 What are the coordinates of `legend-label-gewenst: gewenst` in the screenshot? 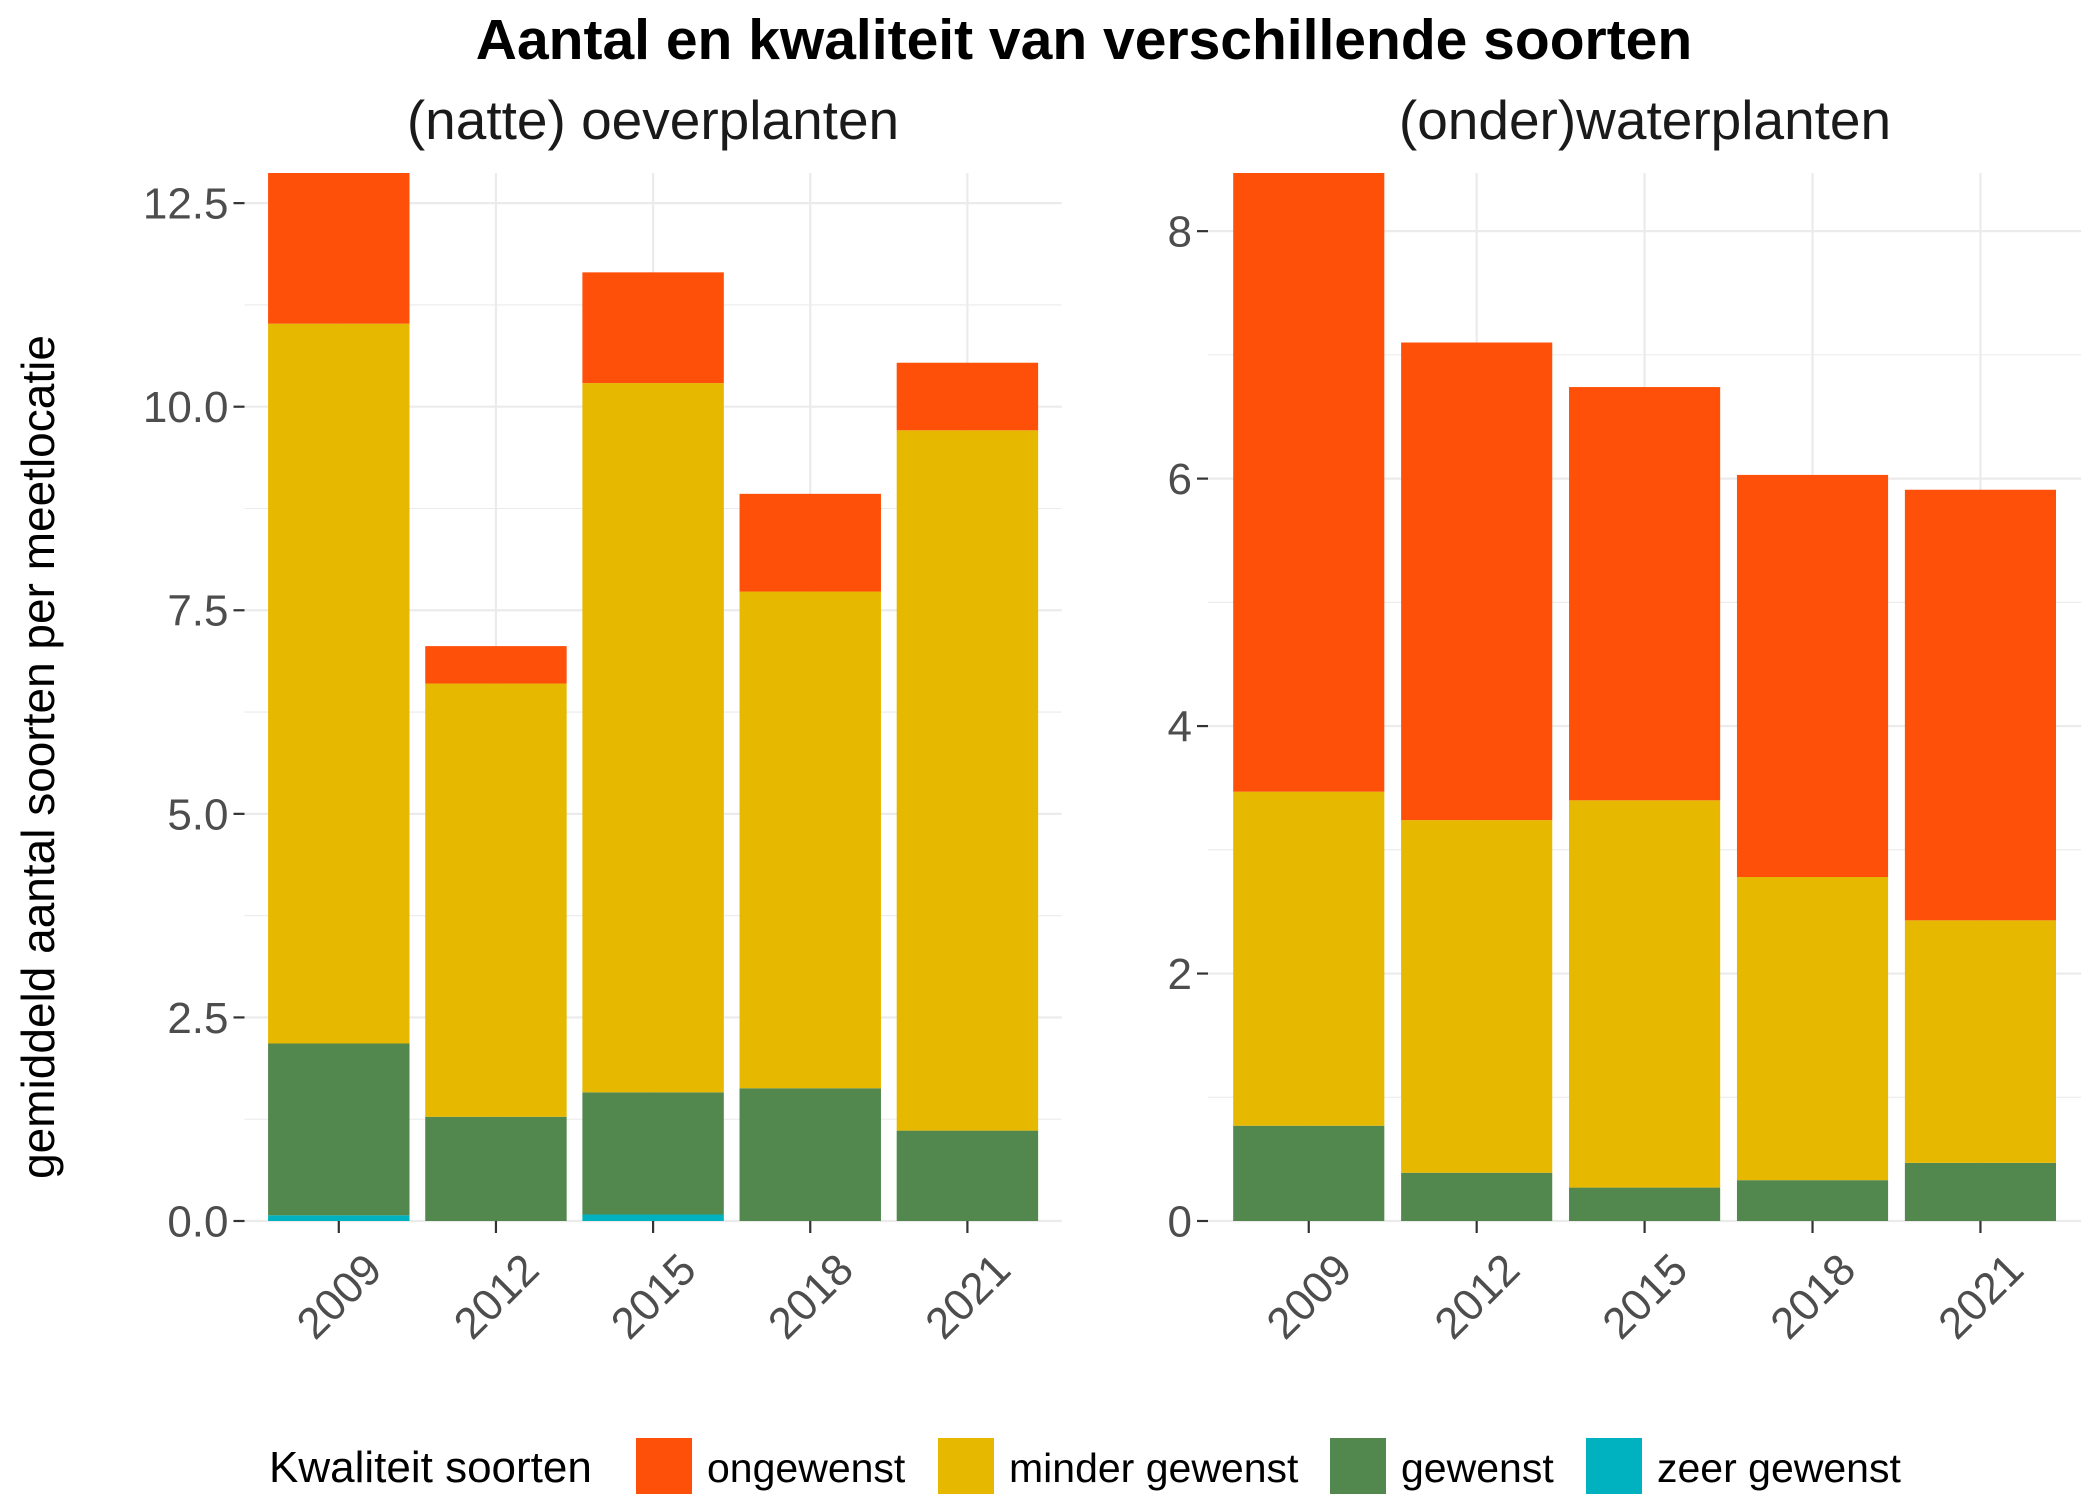 It's located at (1477, 1468).